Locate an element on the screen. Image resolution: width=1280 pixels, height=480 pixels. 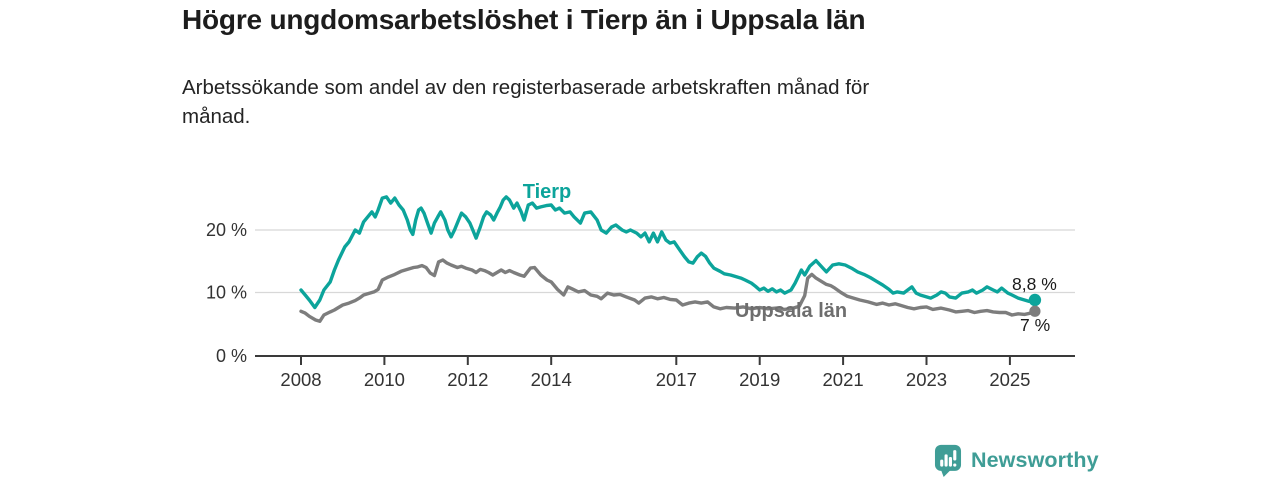
x-tick-label: 2014 is located at coordinates (551, 379).